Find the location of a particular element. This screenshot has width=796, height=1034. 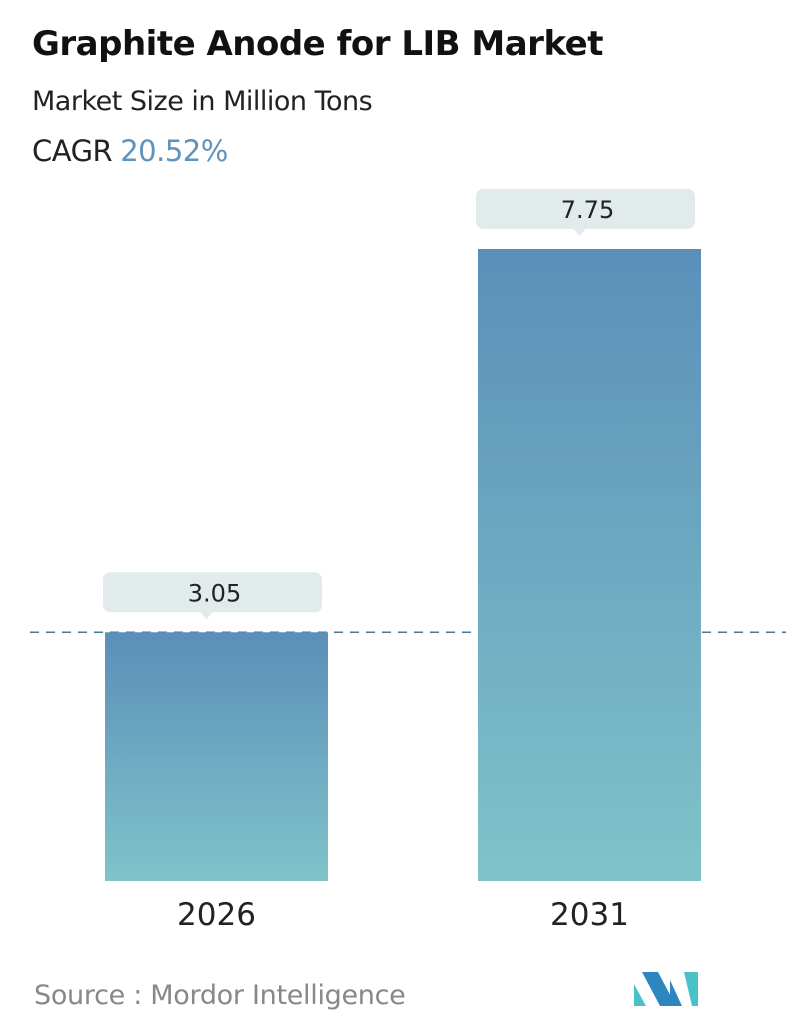

cagr-label: CAGR is located at coordinates (72, 151).